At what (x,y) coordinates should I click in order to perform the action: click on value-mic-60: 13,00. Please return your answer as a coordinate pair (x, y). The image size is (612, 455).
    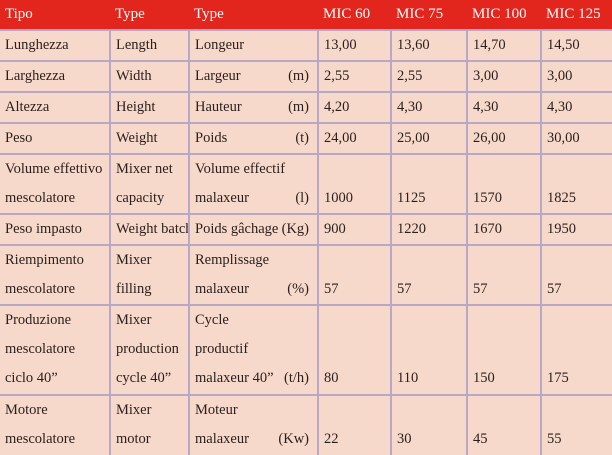
    Looking at the image, I should click on (354, 45).